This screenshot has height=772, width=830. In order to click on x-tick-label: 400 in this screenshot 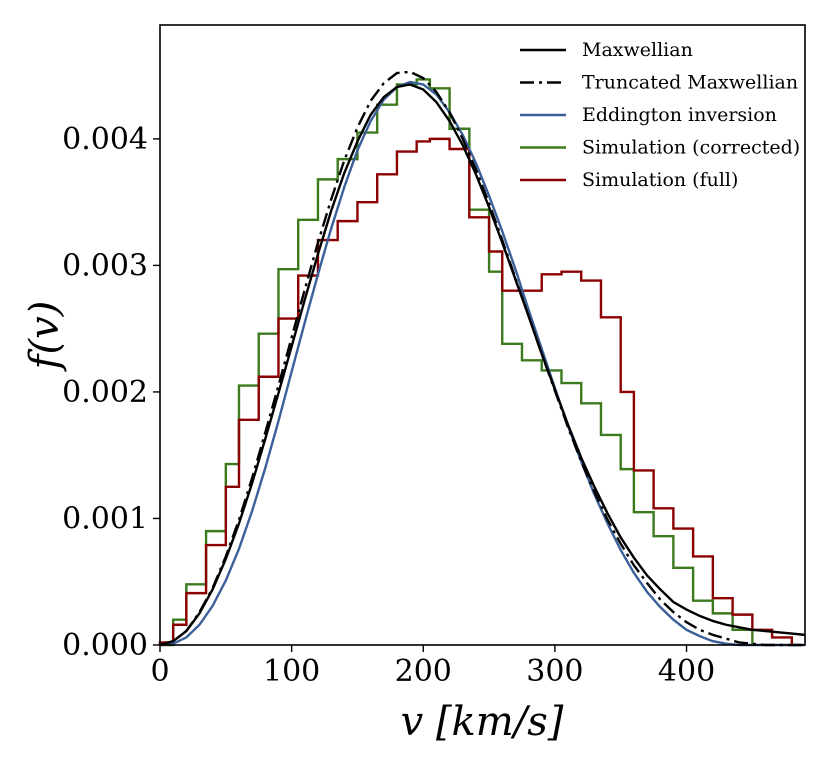, I will do `click(686, 671)`.